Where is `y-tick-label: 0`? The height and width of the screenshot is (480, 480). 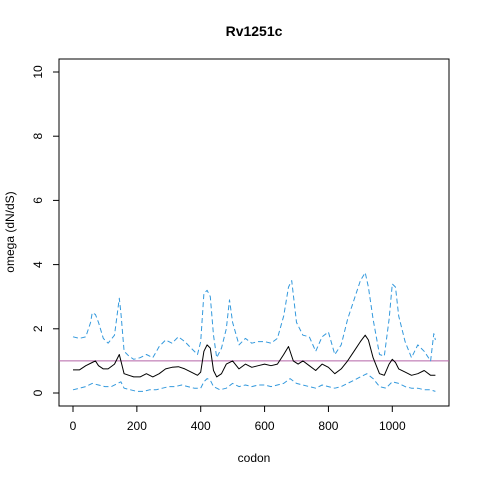 y-tick-label: 0 is located at coordinates (38, 392).